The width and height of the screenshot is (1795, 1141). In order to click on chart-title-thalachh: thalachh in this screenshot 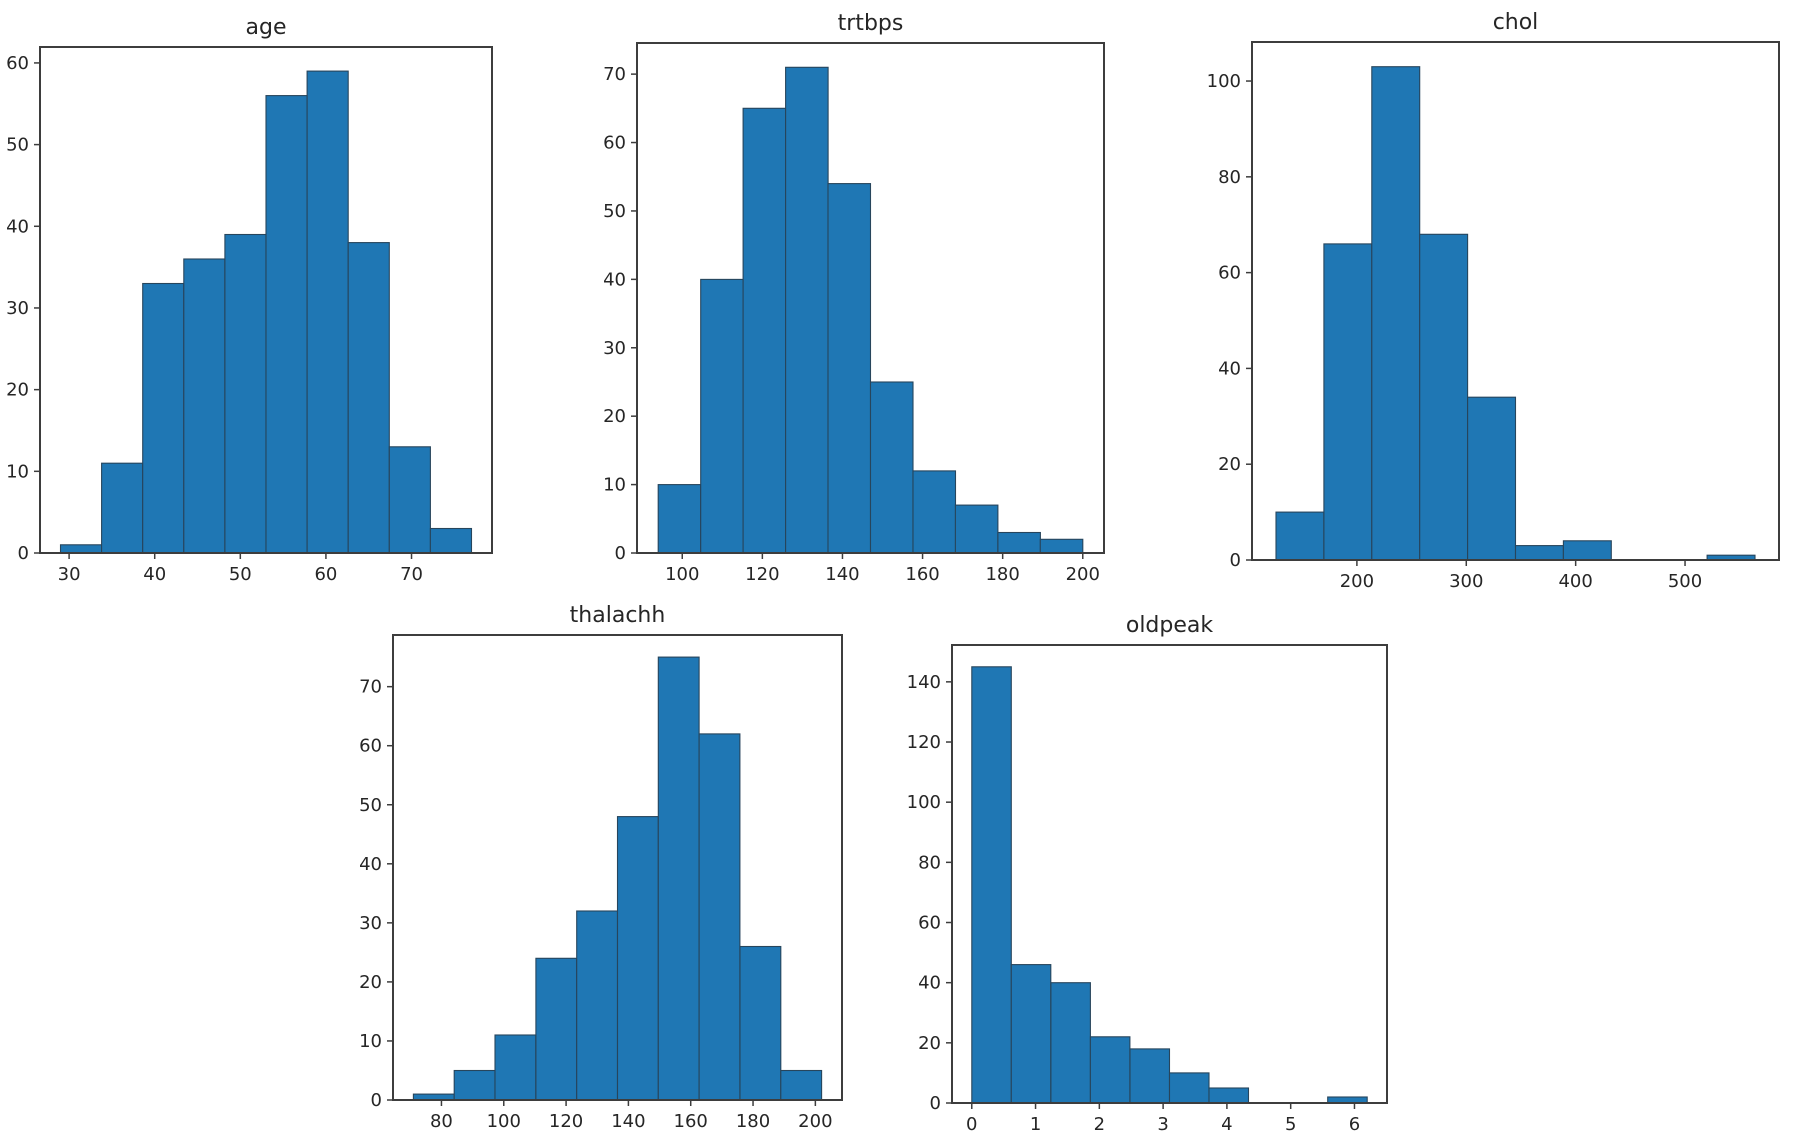, I will do `click(618, 615)`.